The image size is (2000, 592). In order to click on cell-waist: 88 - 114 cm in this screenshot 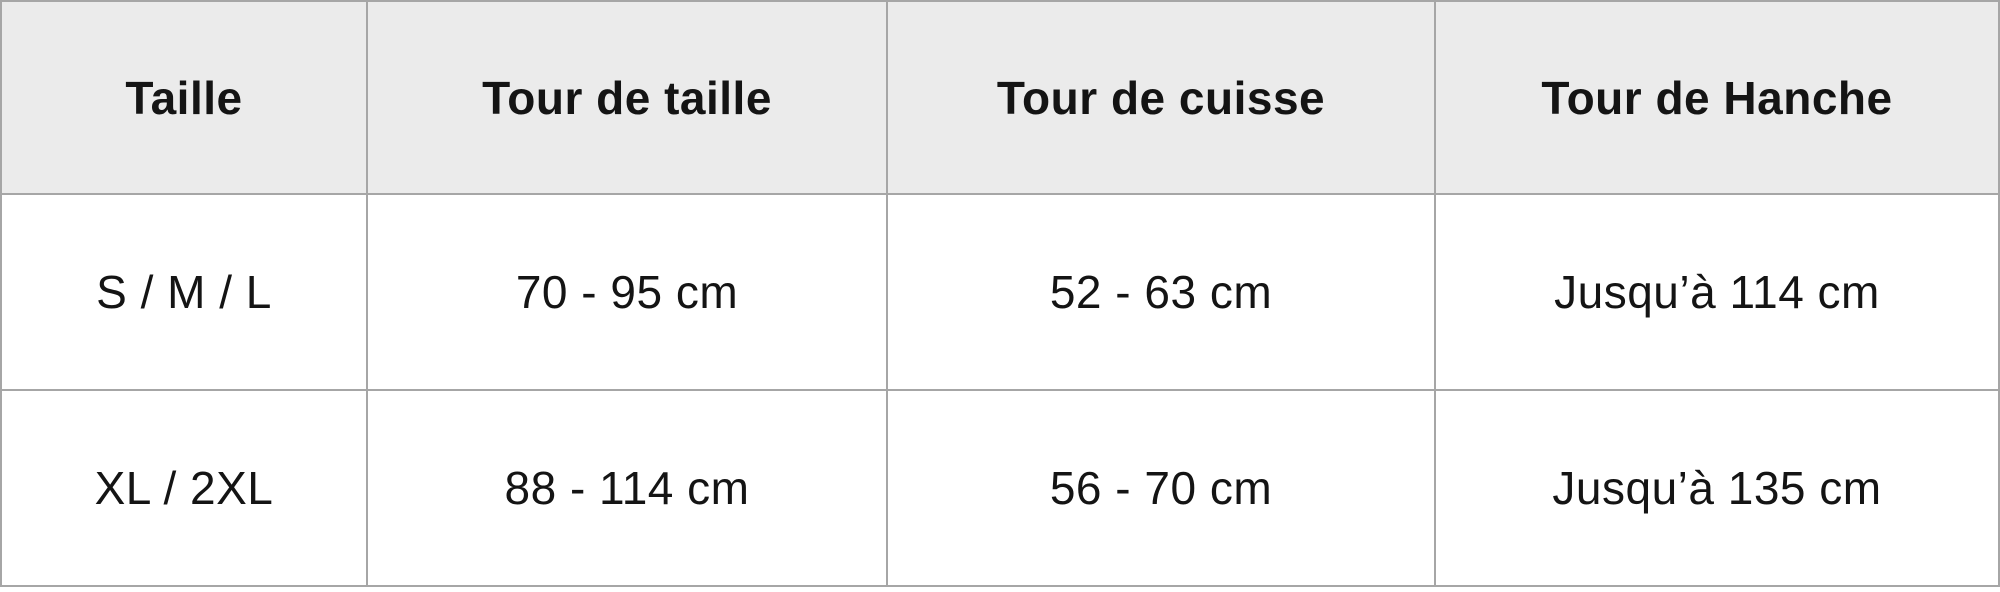, I will do `click(627, 488)`.